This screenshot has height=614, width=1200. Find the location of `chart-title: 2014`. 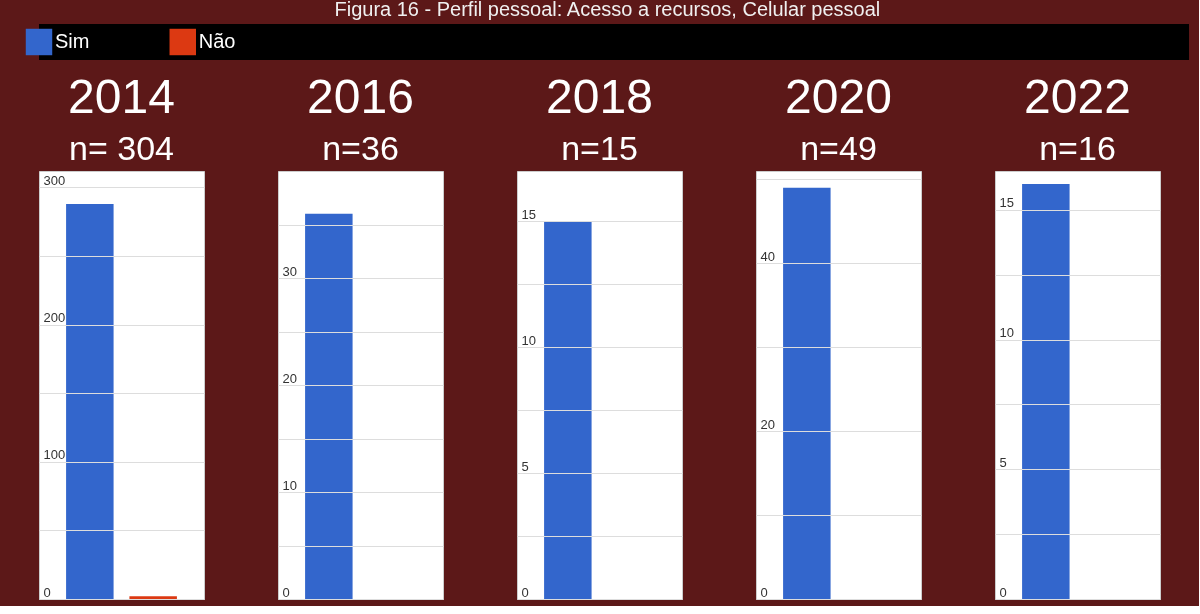

chart-title: 2014 is located at coordinates (121, 96).